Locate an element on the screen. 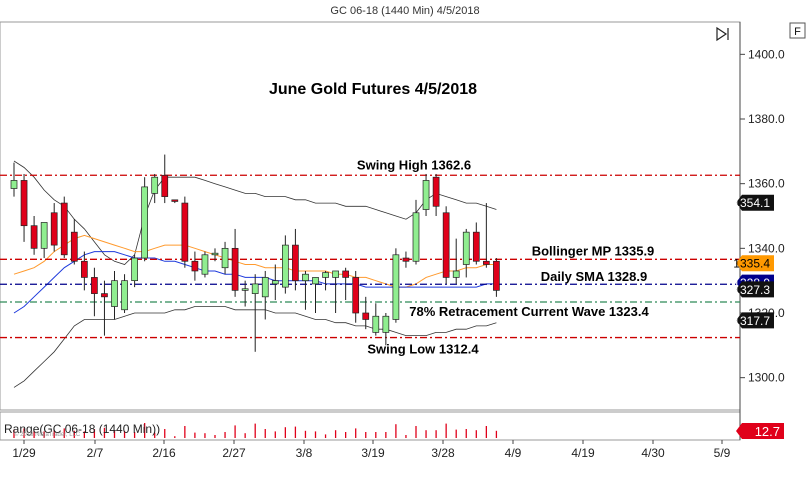  x-axis-ticks: 1/29 2/7 2/16 2/27 3/8 3/19 3/28 4/9 4/19 4/30 5/9 is located at coordinates (371, 450).